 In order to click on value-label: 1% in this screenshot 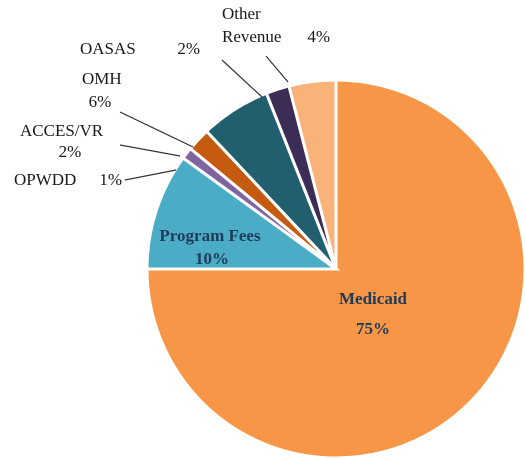, I will do `click(110, 179)`.